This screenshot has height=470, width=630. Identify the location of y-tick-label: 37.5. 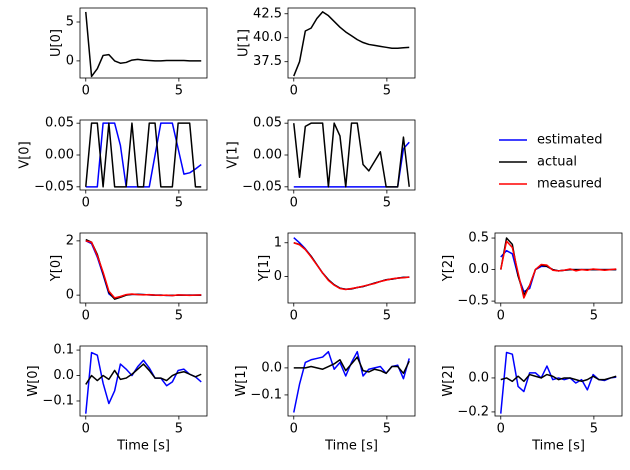
(267, 61).